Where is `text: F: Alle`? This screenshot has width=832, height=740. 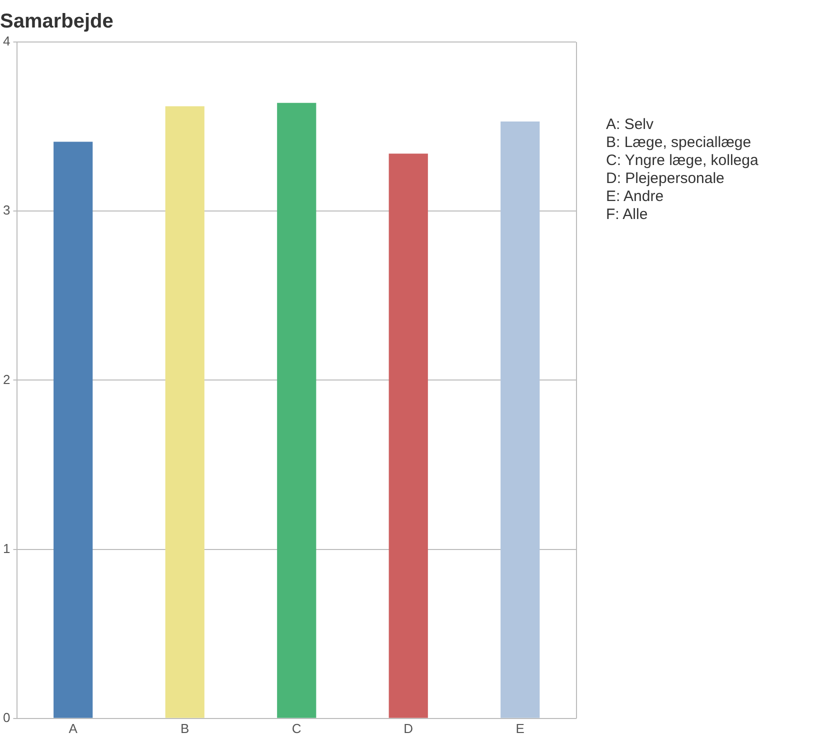 text: F: Alle is located at coordinates (627, 215).